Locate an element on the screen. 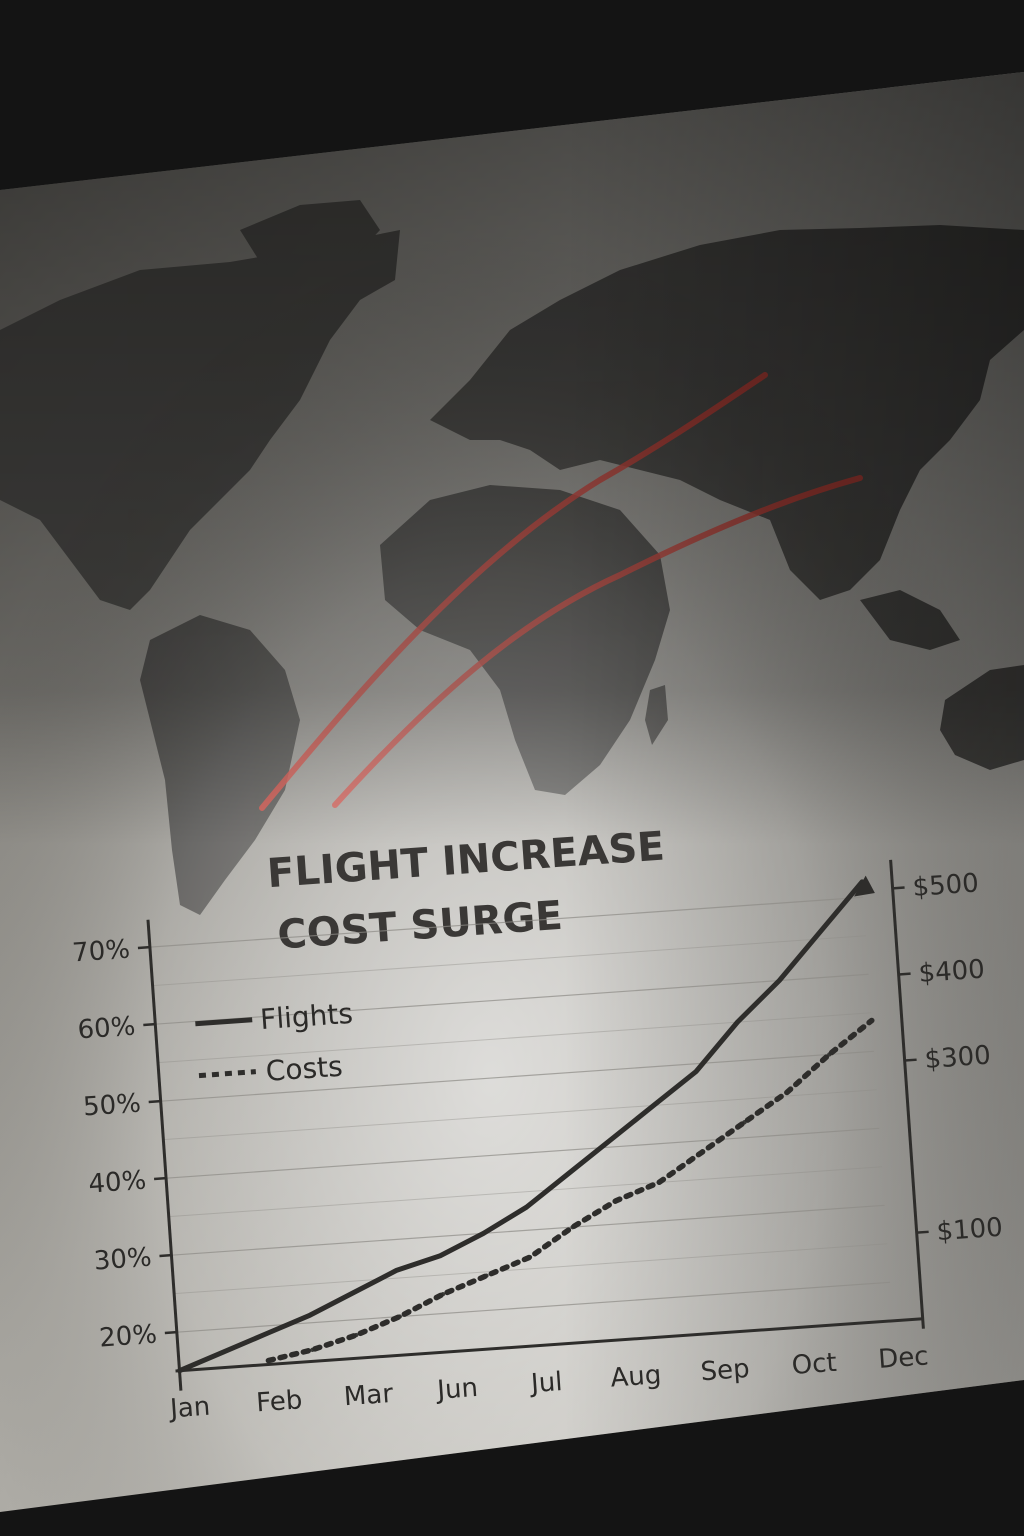 The image size is (1024, 1536). x-tick-label-aug: Aug is located at coordinates (636, 1376).